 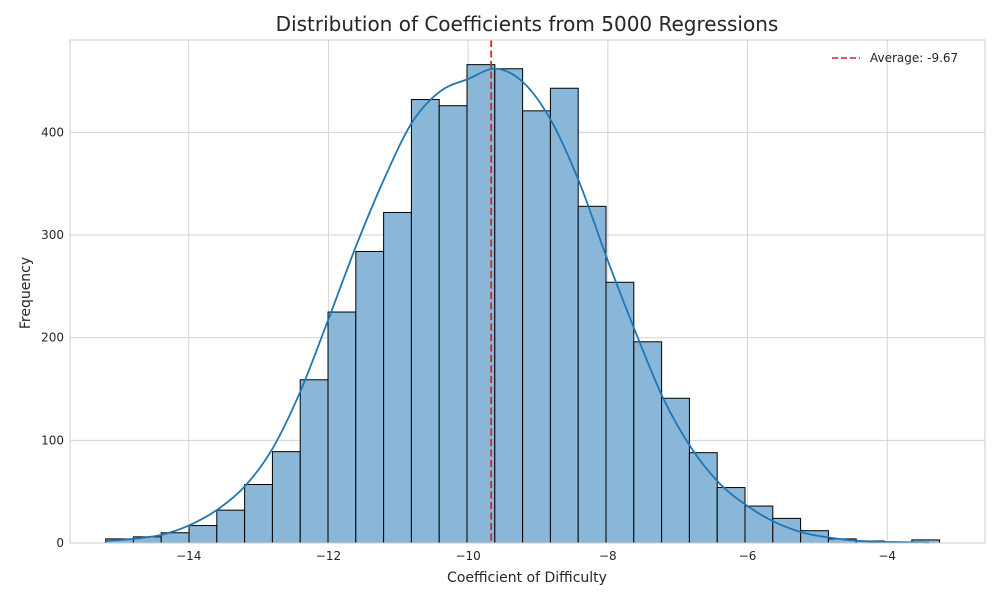 I want to click on y-tick-label: 200, so click(x=52, y=338).